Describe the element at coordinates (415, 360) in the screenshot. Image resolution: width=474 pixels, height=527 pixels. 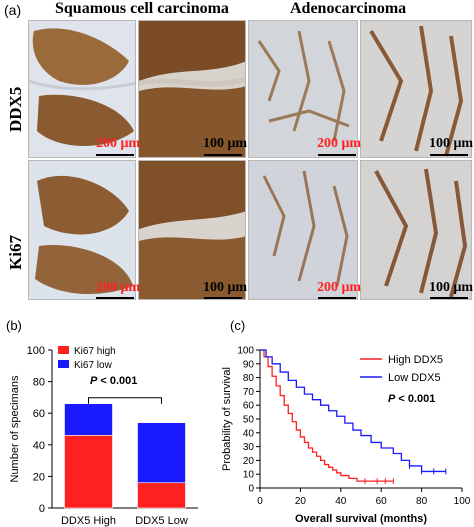
I see `legend-label-high-ddx5: High DDX5` at that location.